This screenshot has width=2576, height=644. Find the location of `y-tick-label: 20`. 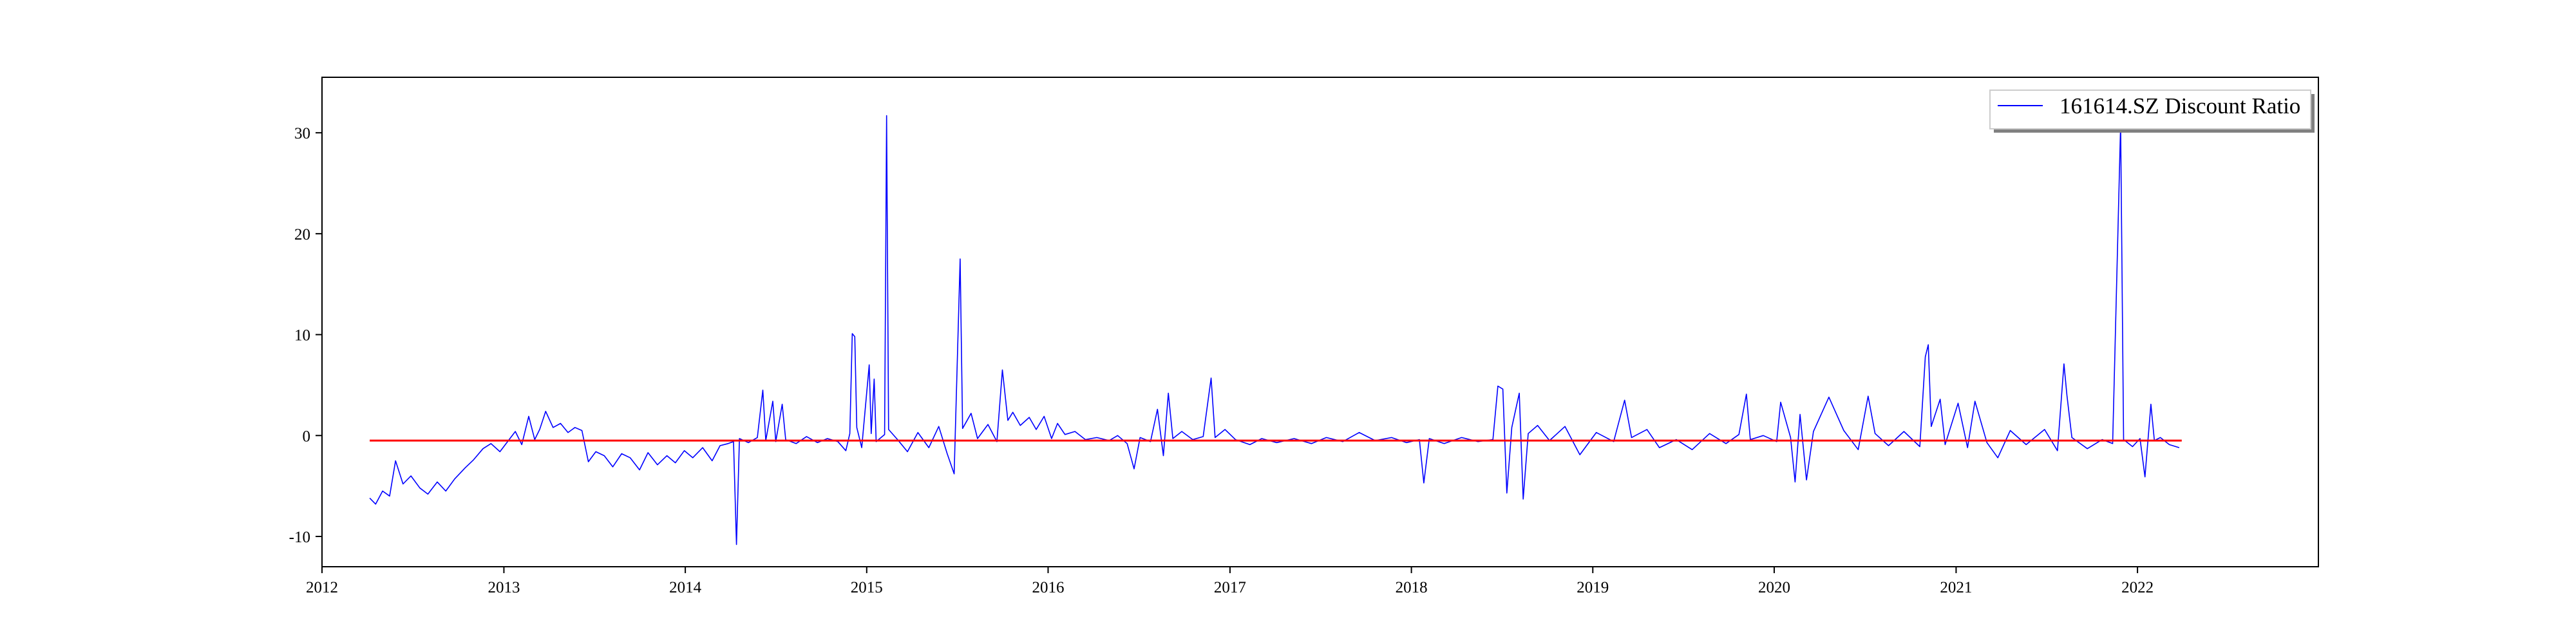

y-tick-label: 20 is located at coordinates (302, 234).